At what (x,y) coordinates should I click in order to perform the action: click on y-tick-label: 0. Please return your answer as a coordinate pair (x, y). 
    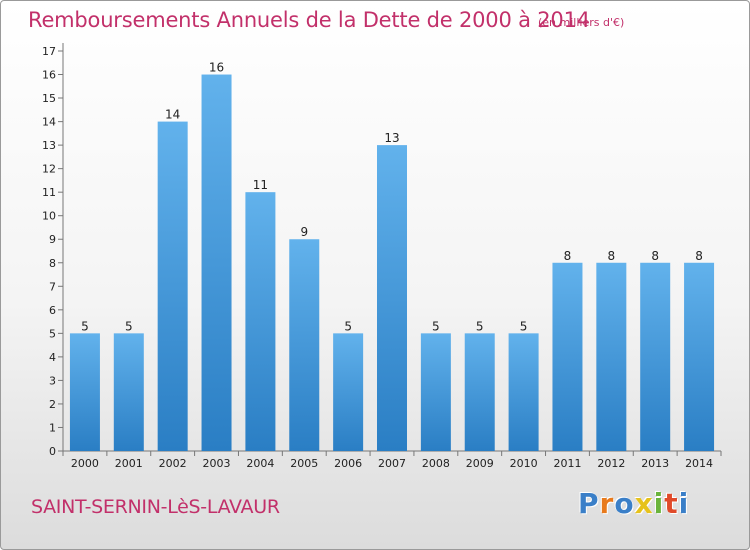
    Looking at the image, I should click on (52, 451).